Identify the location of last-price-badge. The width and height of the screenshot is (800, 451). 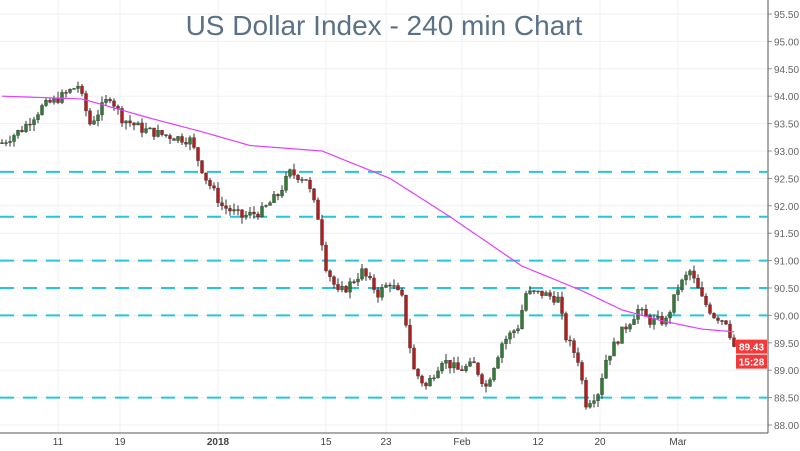
(751, 346).